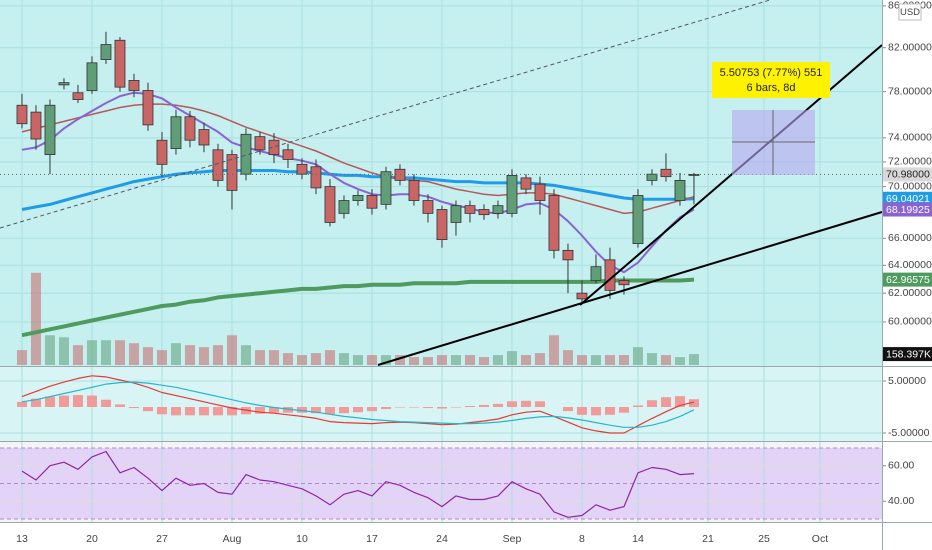  What do you see at coordinates (910, 138) in the screenshot?
I see `y-tick-label: 74.00000` at bounding box center [910, 138].